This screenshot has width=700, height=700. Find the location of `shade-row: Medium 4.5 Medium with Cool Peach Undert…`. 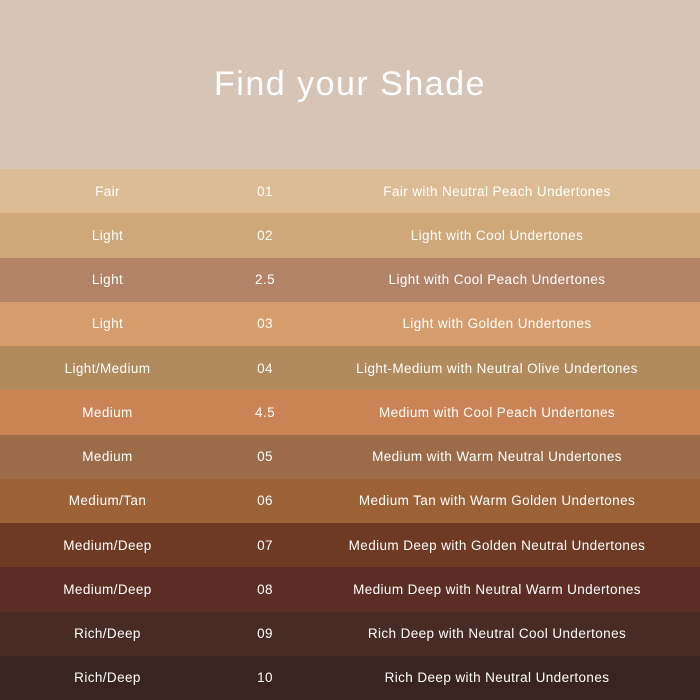

shade-row: Medium 4.5 Medium with Cool Peach Undert… is located at coordinates (350, 412).